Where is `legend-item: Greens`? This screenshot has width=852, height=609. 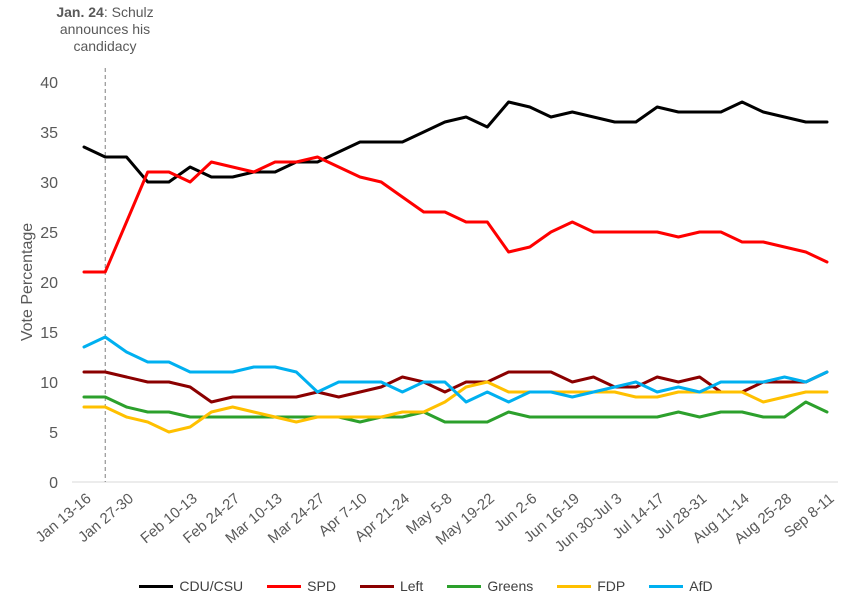 legend-item: Greens is located at coordinates (490, 586).